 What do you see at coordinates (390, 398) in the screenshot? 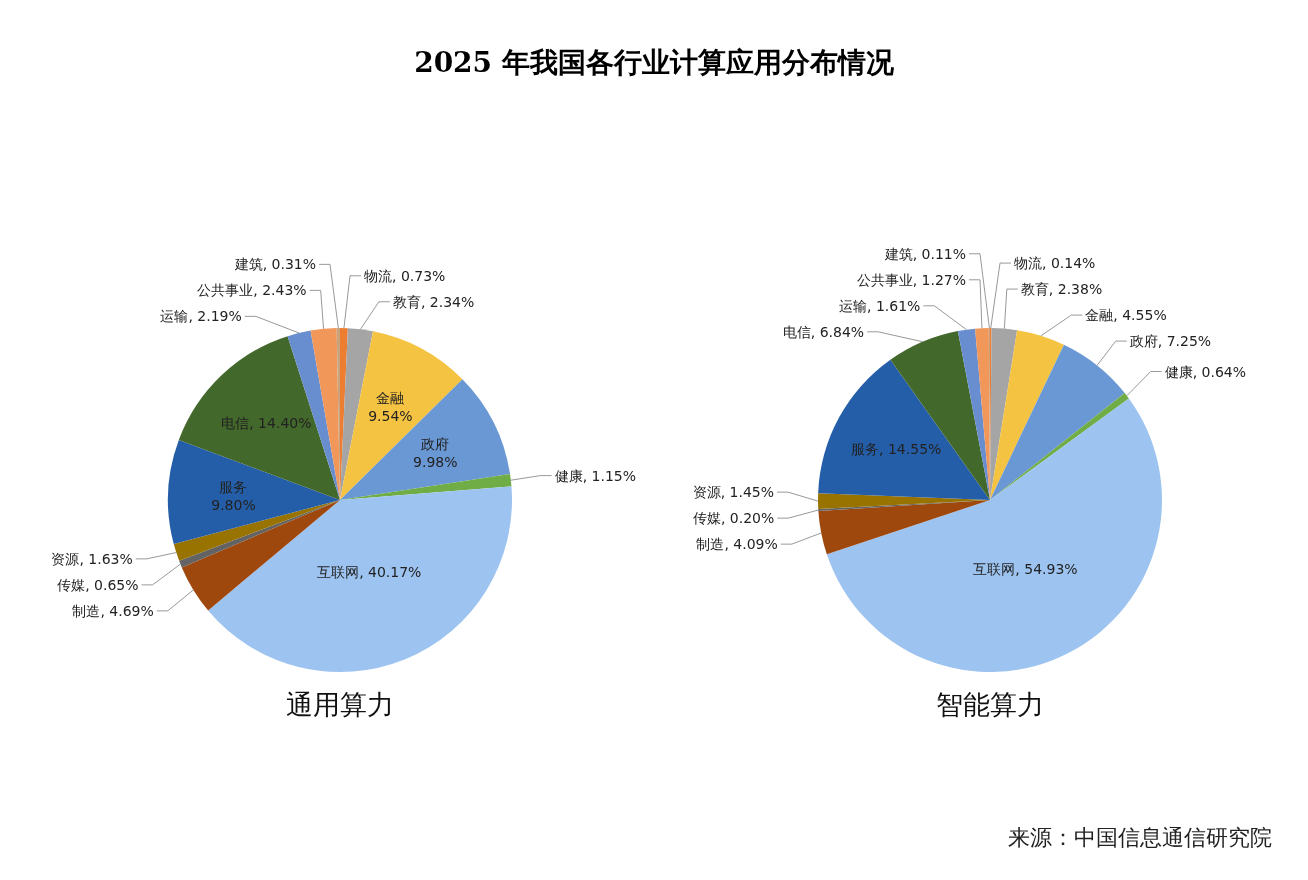
I see `slice-label: 金融` at bounding box center [390, 398].